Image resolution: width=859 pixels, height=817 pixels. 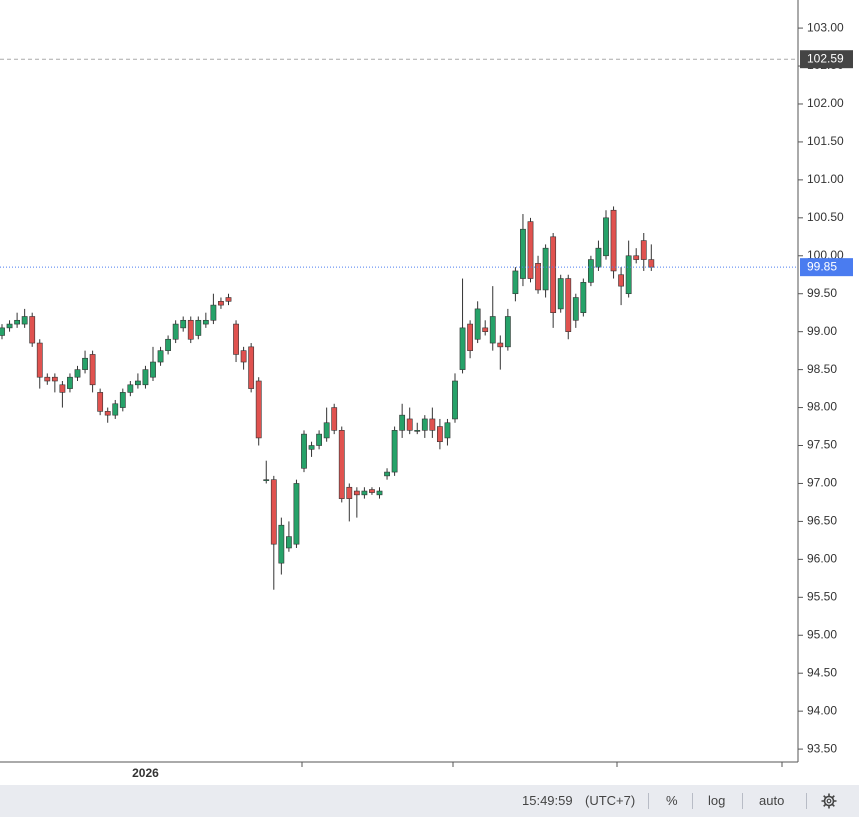 What do you see at coordinates (822, 293) in the screenshot?
I see `y-tick-label: 99.50` at bounding box center [822, 293].